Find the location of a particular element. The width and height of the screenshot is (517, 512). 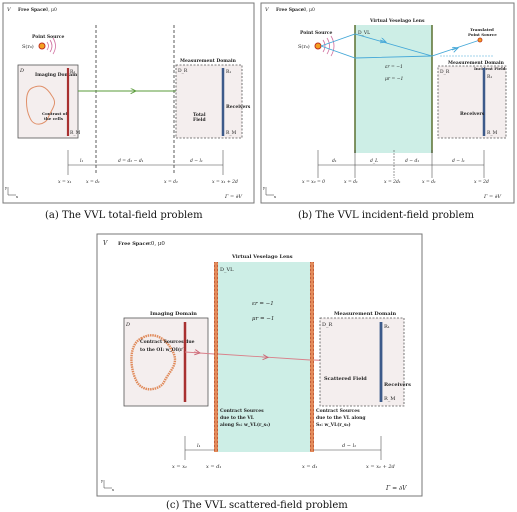

a-axis-x-label: x is located at coordinates (17, 197).